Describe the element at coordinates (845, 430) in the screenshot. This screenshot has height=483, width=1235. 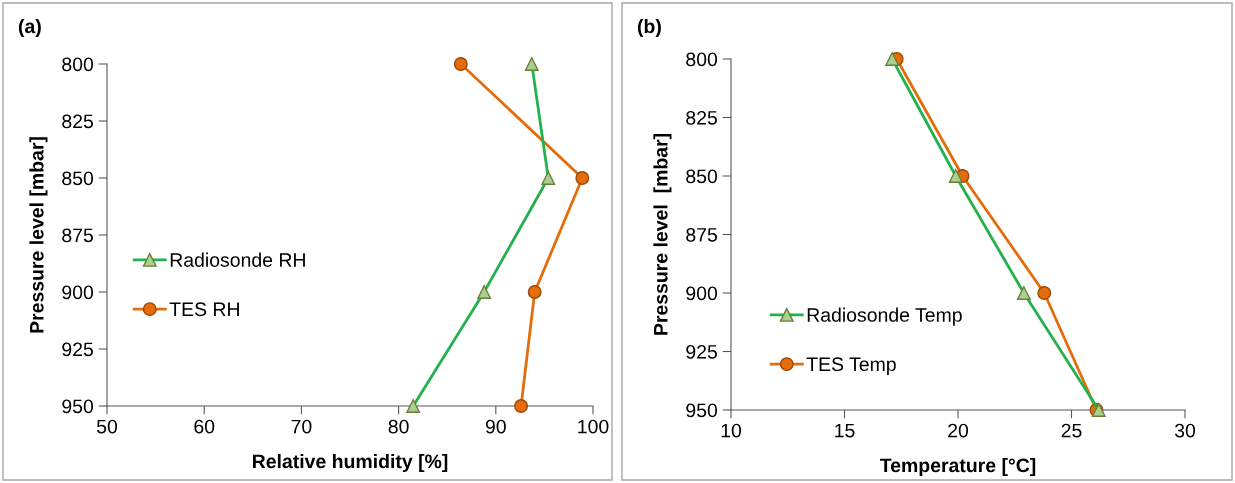
I see `x-tick-label: 15` at that location.